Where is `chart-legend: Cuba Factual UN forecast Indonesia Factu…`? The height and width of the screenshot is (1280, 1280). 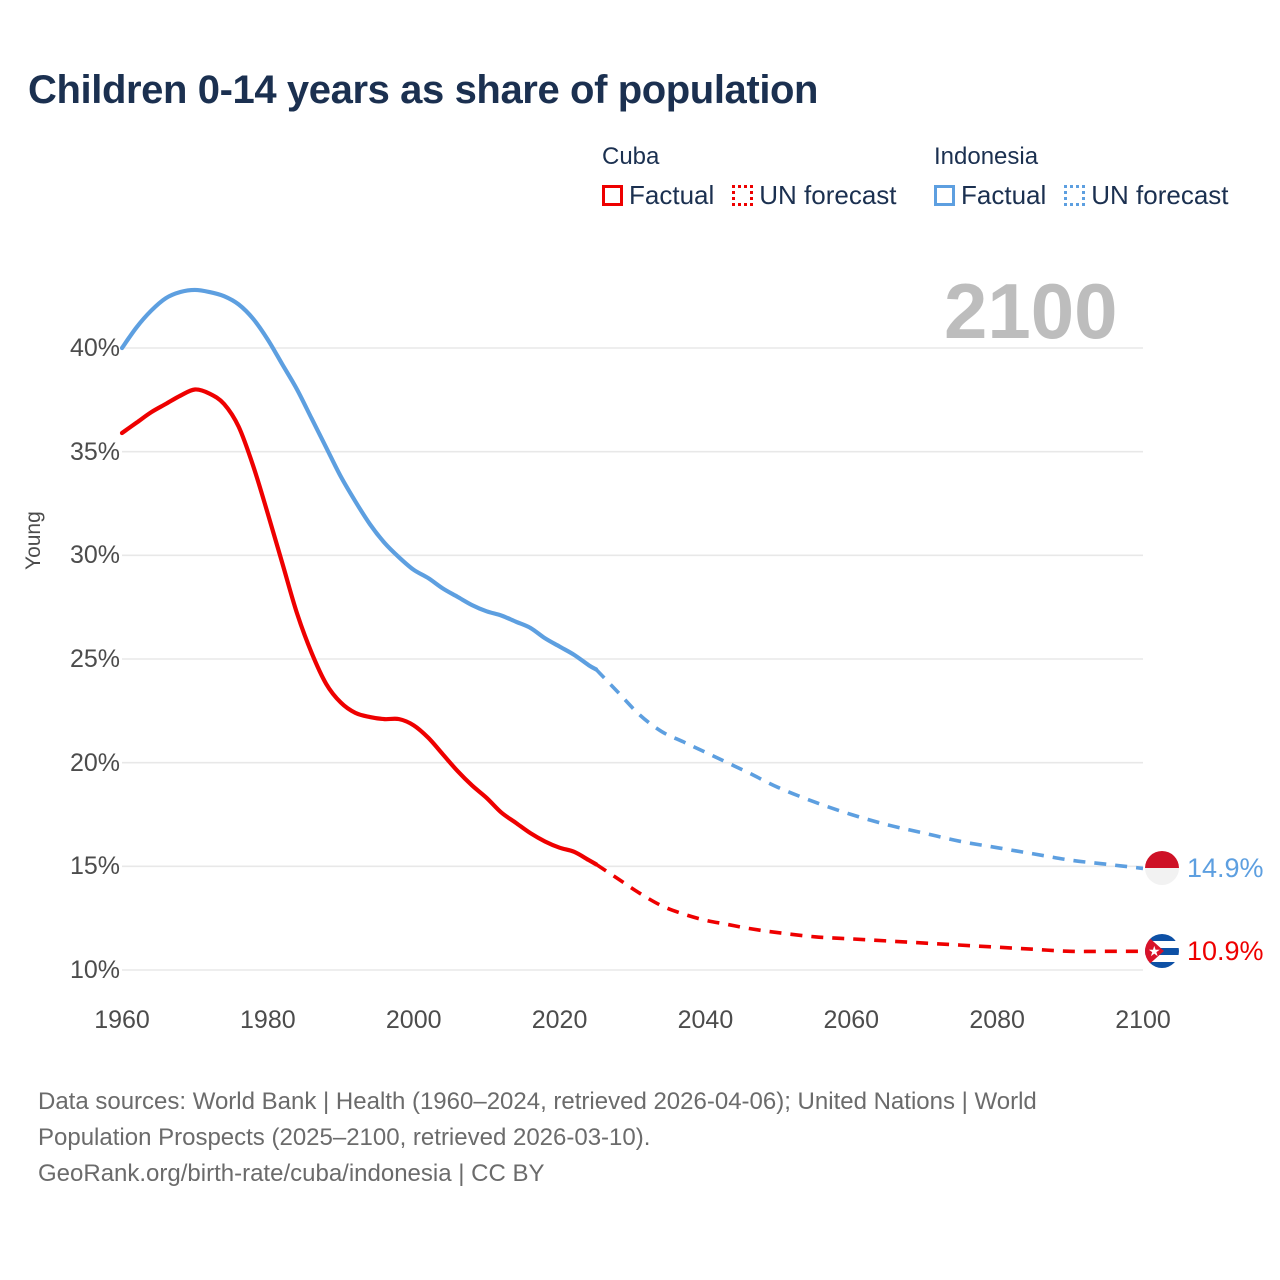
chart-legend: Cuba Factual UN forecast Indonesia Factu… is located at coordinates (932, 182).